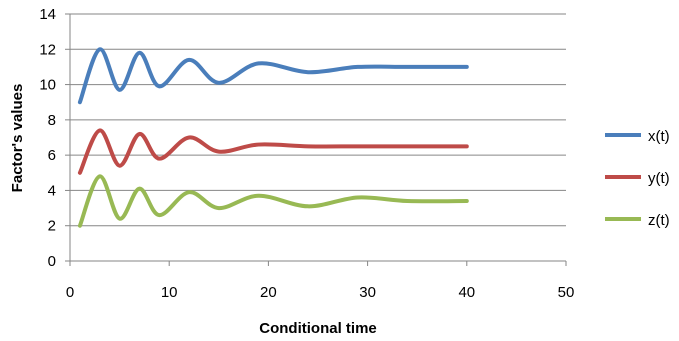 The image size is (679, 341). I want to click on y-tick-label: 4, so click(52, 190).